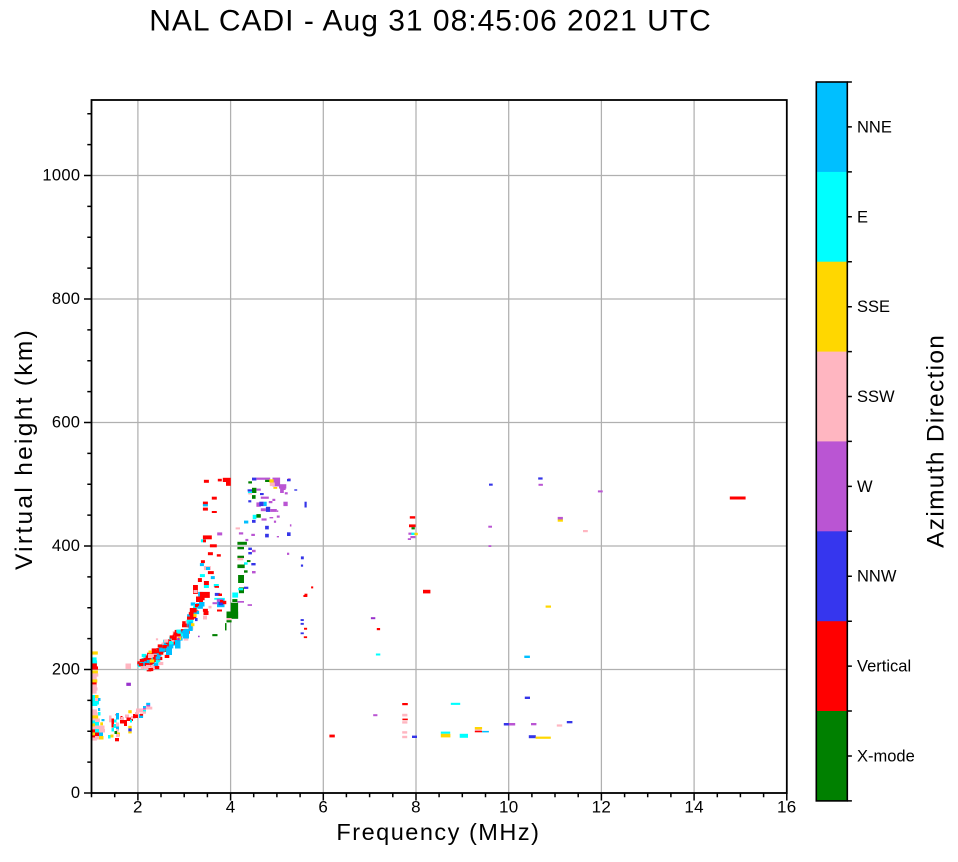  What do you see at coordinates (231, 807) in the screenshot?
I see `svg-text: 4` at bounding box center [231, 807].